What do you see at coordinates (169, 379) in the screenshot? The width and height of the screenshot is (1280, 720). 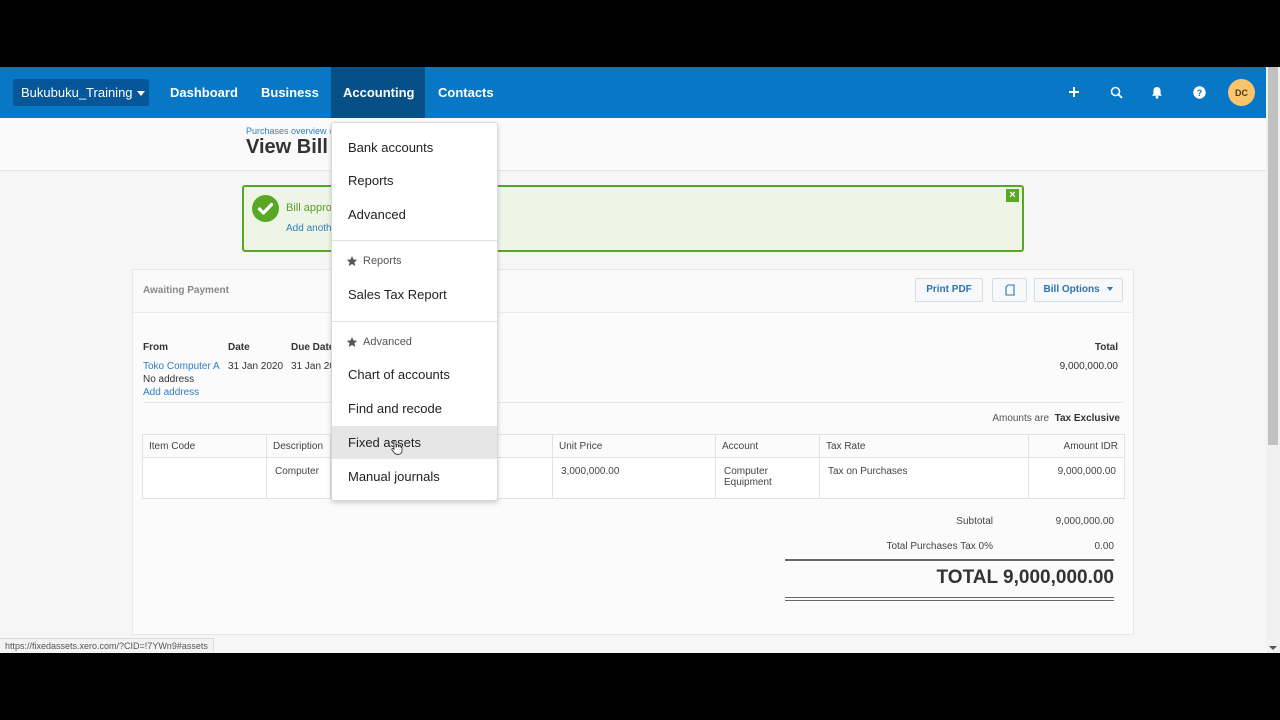 I see `contact-address: No address` at bounding box center [169, 379].